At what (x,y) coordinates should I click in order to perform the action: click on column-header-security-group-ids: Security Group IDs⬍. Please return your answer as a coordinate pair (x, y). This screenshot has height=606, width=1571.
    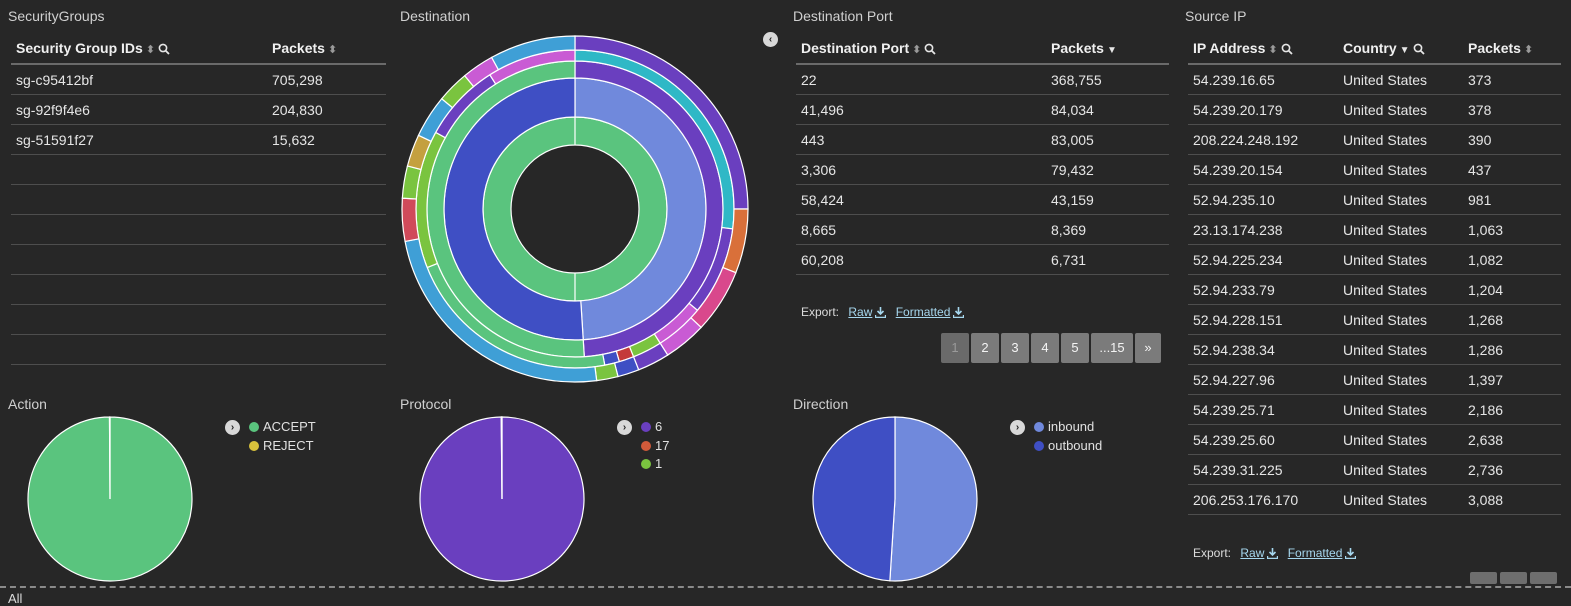
    Looking at the image, I should click on (139, 48).